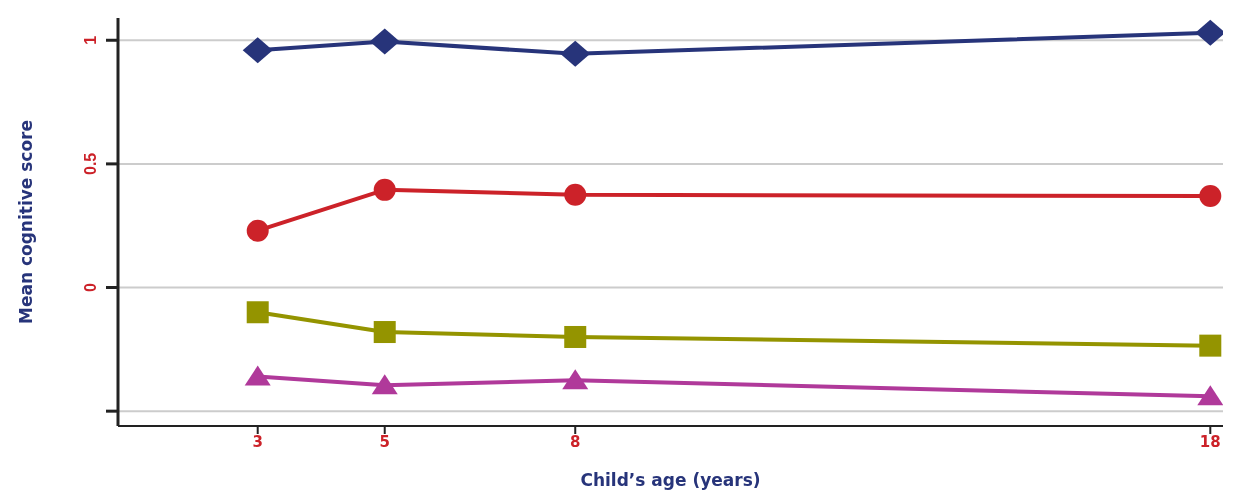 This screenshot has height=504, width=1237. Describe the element at coordinates (384, 441) in the screenshot. I see `x-tick-label: 5` at that location.